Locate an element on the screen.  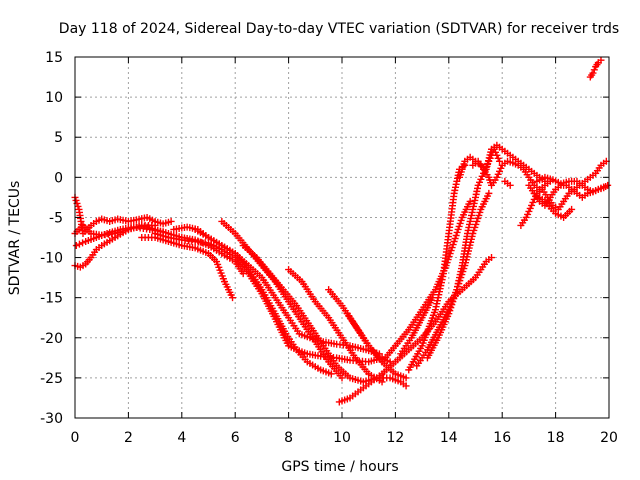
series-track-s is located at coordinates (458, 275).